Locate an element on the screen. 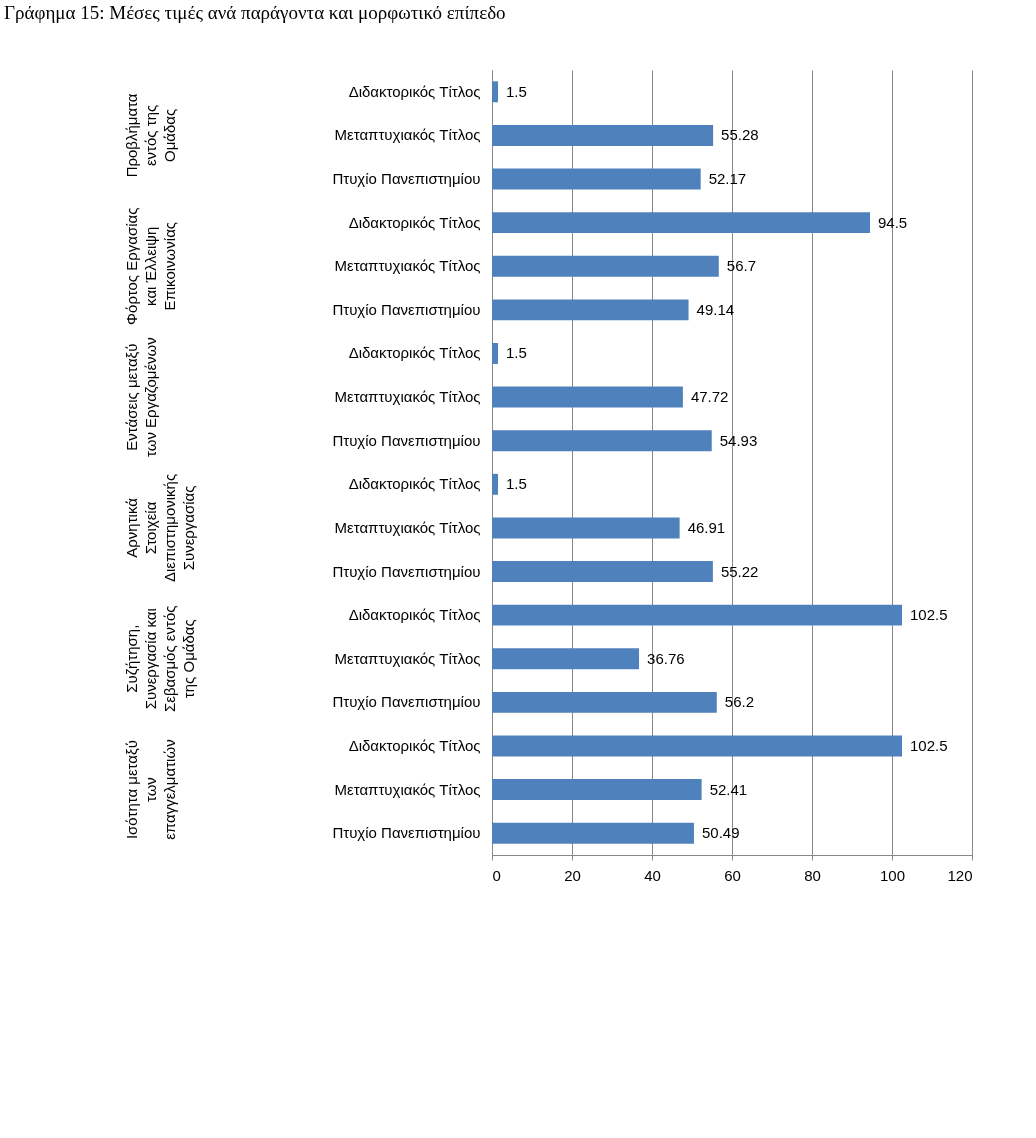 The height and width of the screenshot is (1138, 1036). text: Φόρτος Εργασίας και Έλλειψη Επικοινωνίας is located at coordinates (150, 266).